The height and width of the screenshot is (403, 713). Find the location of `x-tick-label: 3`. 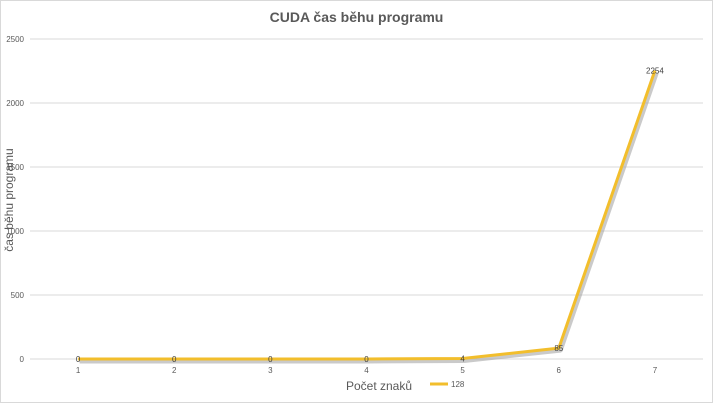

x-tick-label: 3 is located at coordinates (270, 370).